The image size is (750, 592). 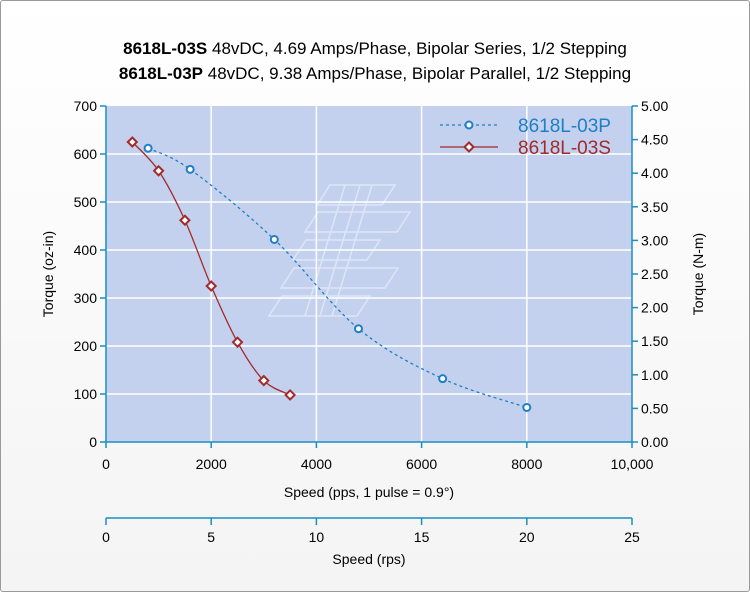 I want to click on x-axis-label: Speed (pps, 1 pulse = 0.9°), so click(x=369, y=492).